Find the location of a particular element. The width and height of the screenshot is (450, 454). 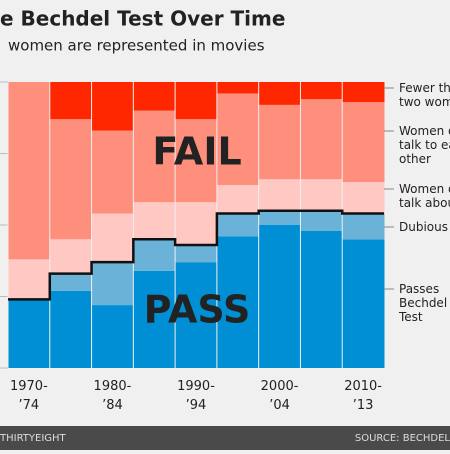

legend-label: Dubious is located at coordinates (423, 227).